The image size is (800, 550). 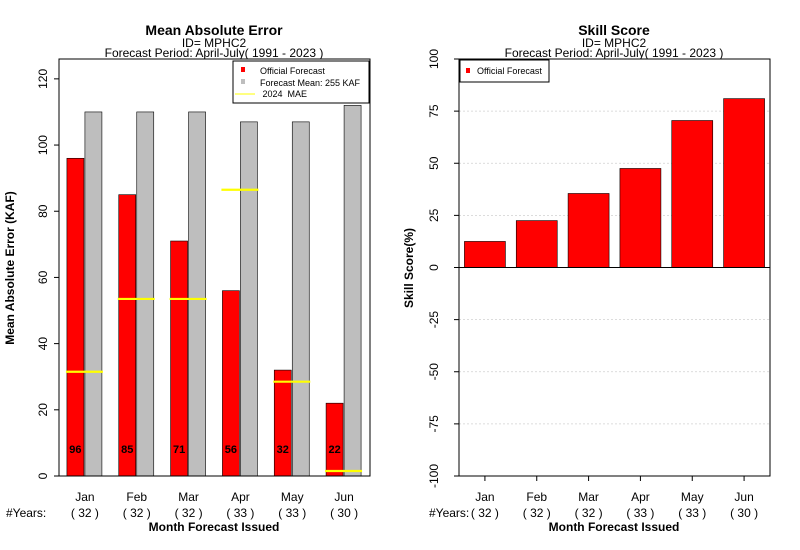 I want to click on mae-y-tick-label: 120, so click(x=43, y=79).